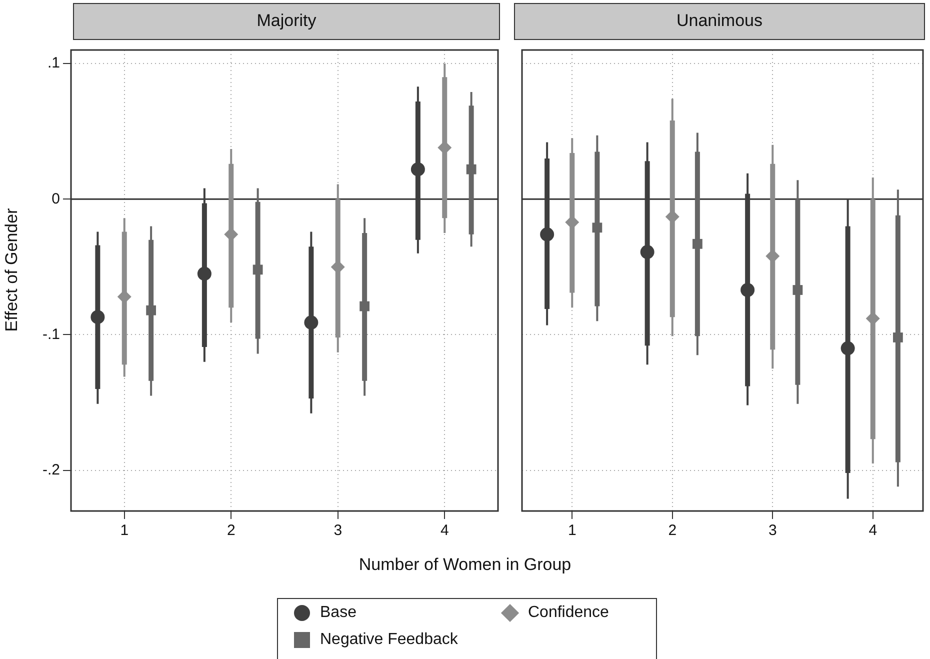  I want to click on y-axis-title: Effect of Gender, so click(12, 270).